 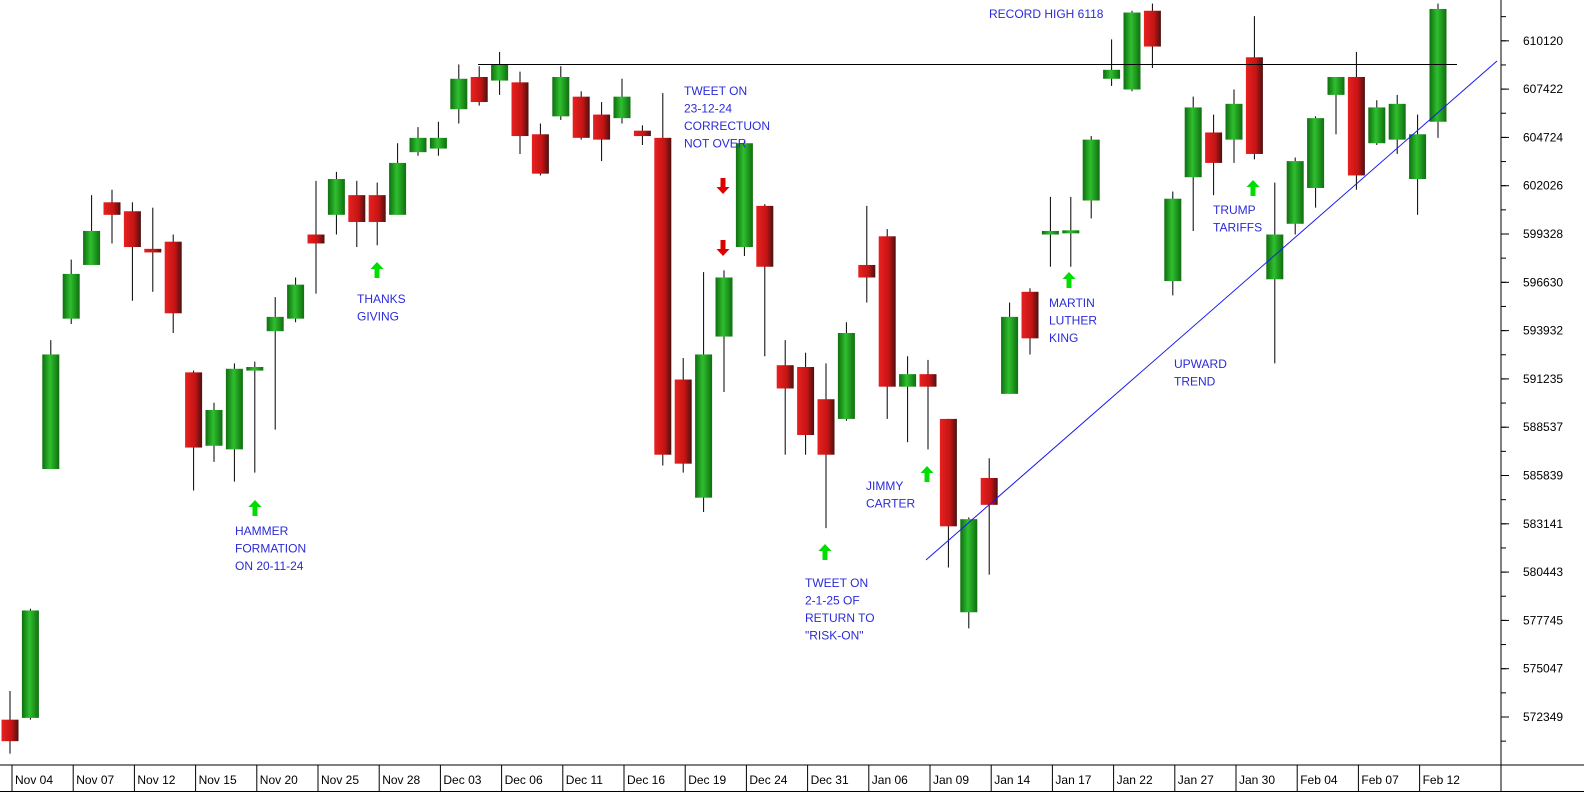 What do you see at coordinates (727, 117) in the screenshot?
I see `annotation-text: TWEET ON 23-12-24 CORRECTUON NOT OVER` at bounding box center [727, 117].